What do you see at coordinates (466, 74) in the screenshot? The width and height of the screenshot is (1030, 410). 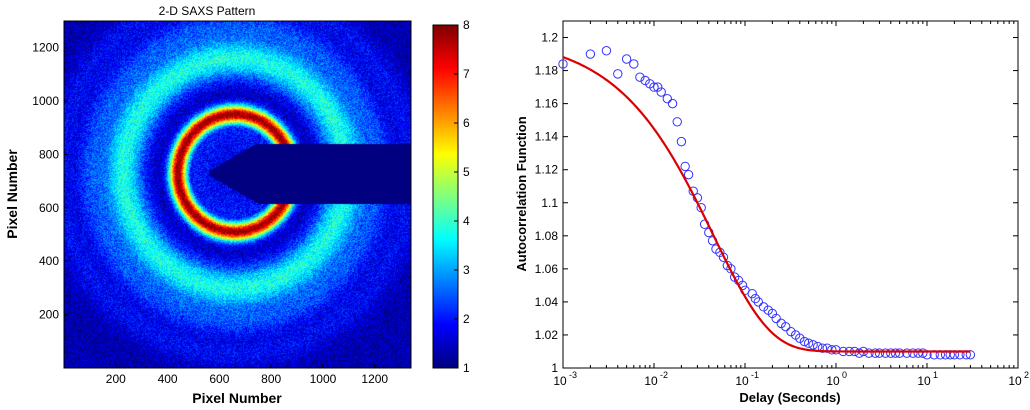 I see `colorbar-tick-label: 7` at bounding box center [466, 74].